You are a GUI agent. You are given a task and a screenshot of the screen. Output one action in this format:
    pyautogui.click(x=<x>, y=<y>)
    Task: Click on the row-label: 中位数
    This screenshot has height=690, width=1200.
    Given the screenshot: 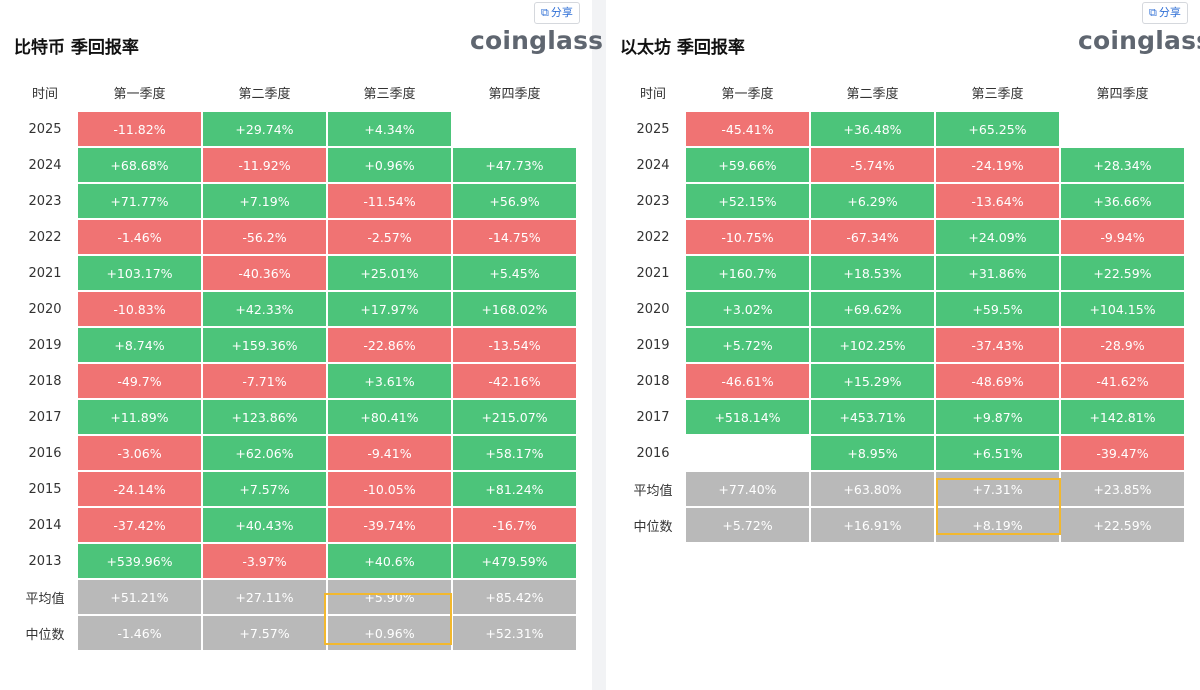 What is the action you would take?
    pyautogui.click(x=45, y=635)
    